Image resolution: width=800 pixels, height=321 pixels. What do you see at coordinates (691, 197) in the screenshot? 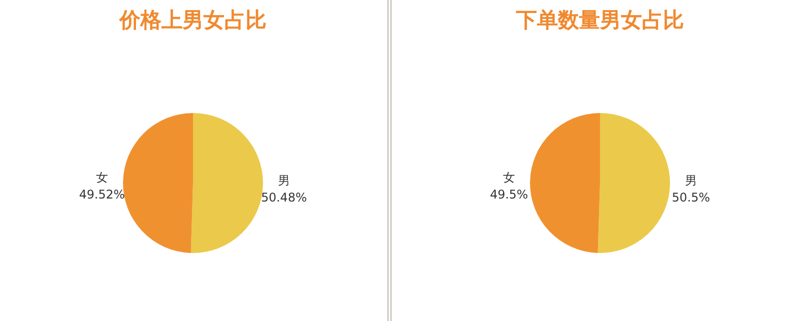
I see `data-label: 50.5%` at bounding box center [691, 197].